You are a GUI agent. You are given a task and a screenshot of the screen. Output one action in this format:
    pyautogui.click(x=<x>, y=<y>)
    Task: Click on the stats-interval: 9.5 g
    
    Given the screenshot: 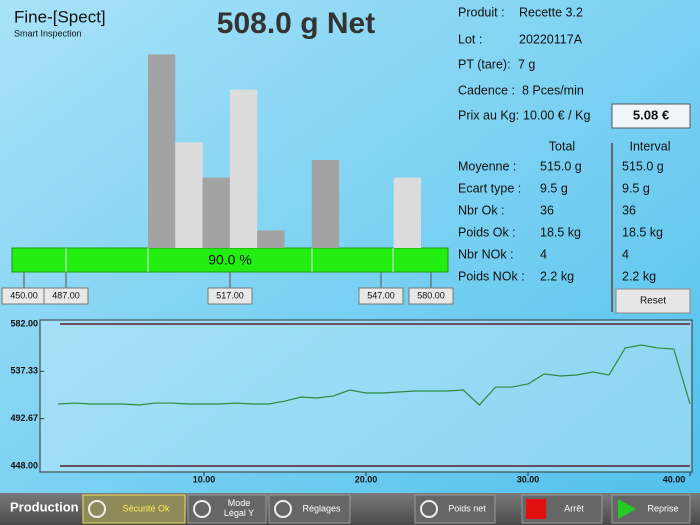 What is the action you would take?
    pyautogui.click(x=636, y=188)
    